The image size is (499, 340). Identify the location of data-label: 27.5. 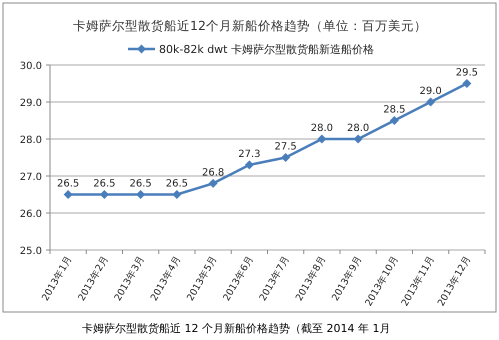
(285, 147).